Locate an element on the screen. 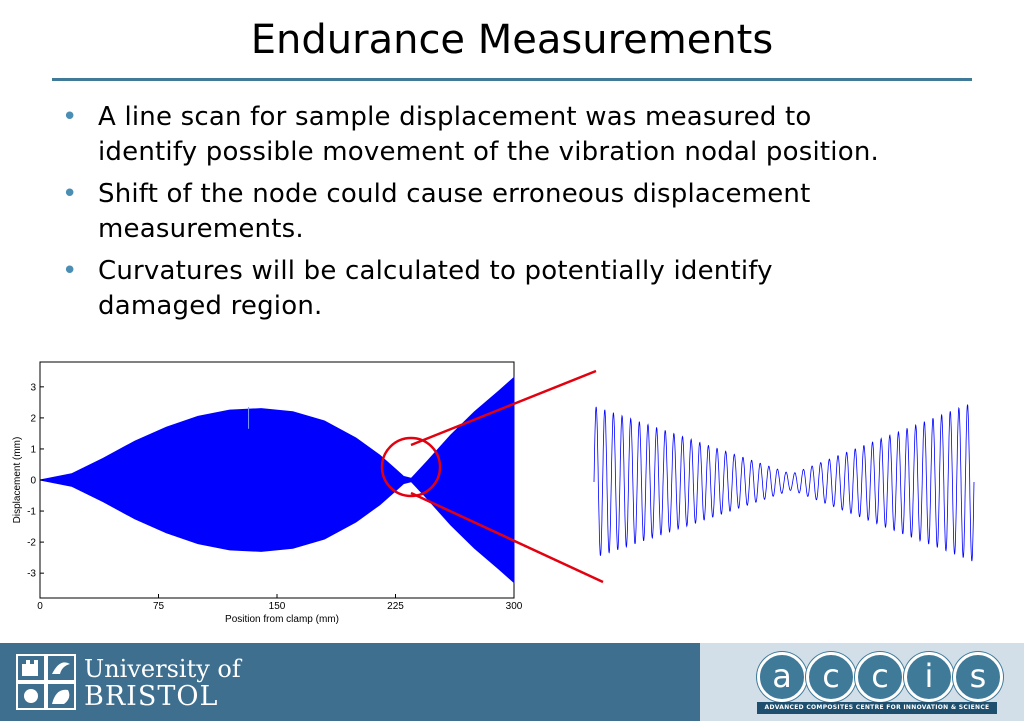 The image size is (1024, 721). title-divider is located at coordinates (512, 79).